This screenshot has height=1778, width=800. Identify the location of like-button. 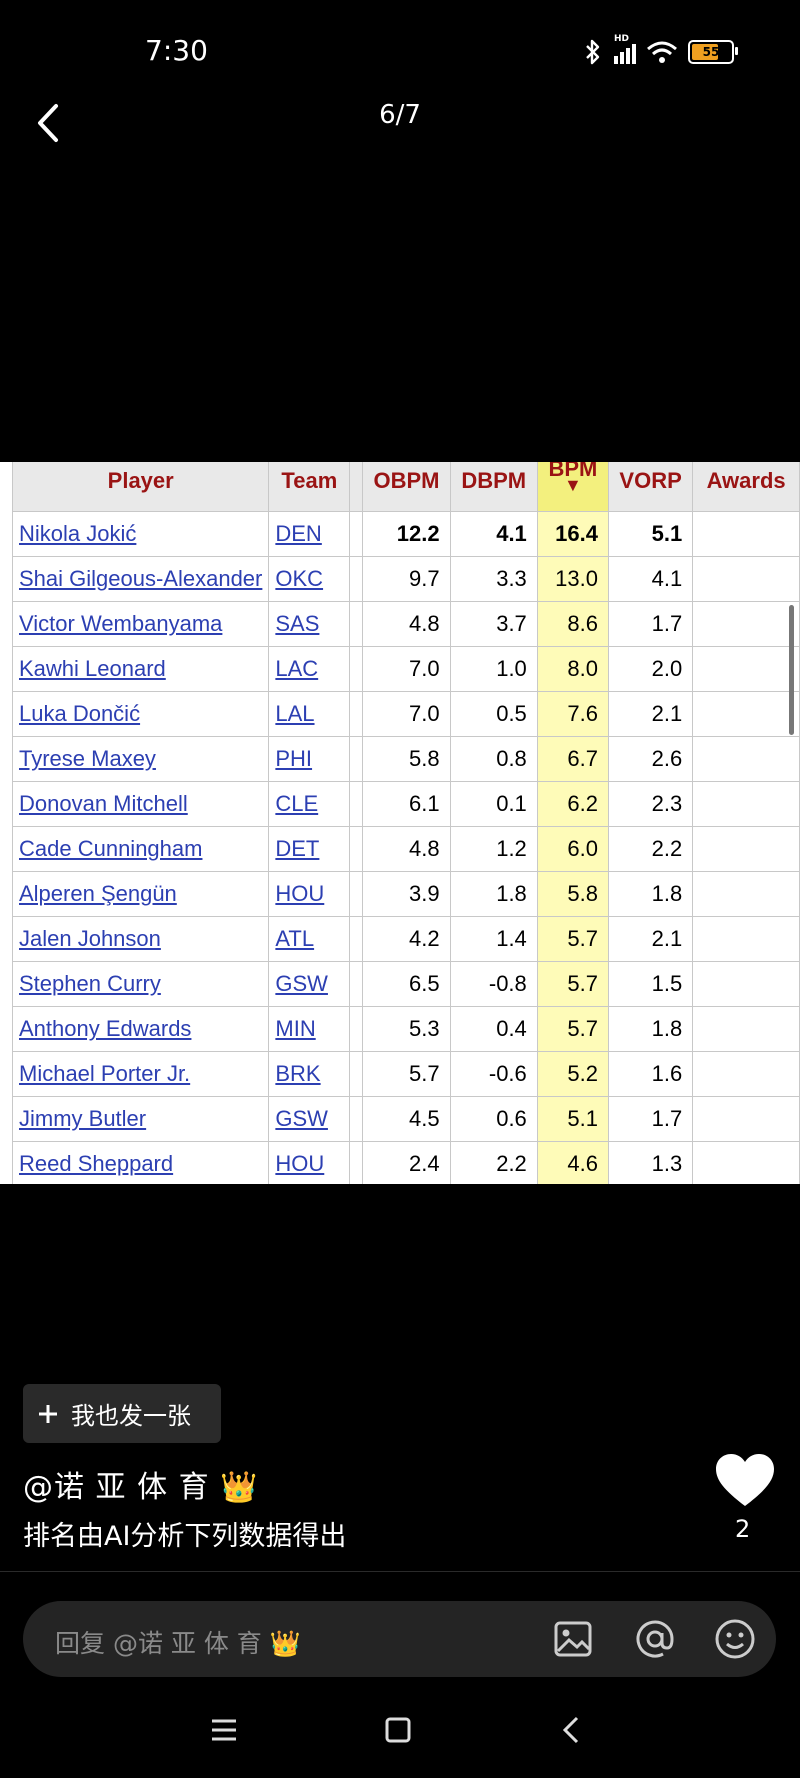
(745, 1480).